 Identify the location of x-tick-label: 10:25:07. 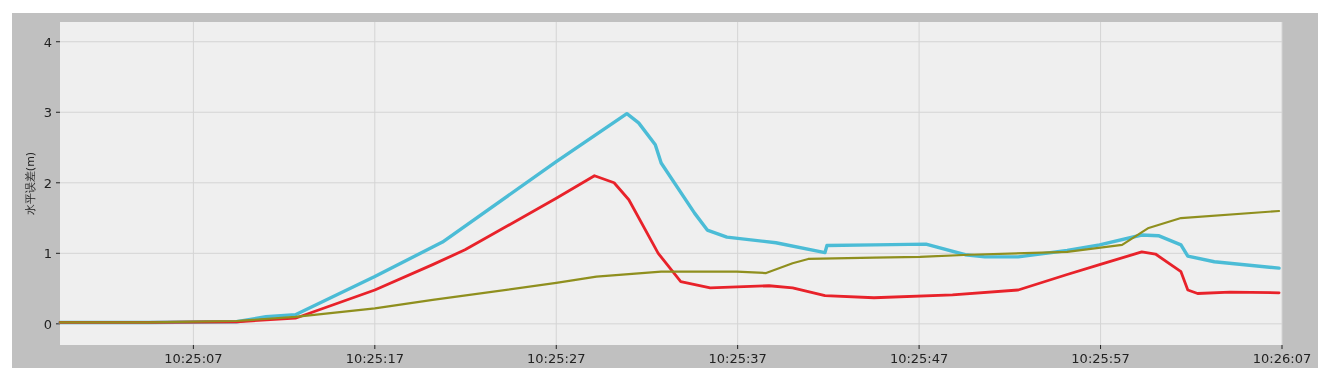
(193, 358).